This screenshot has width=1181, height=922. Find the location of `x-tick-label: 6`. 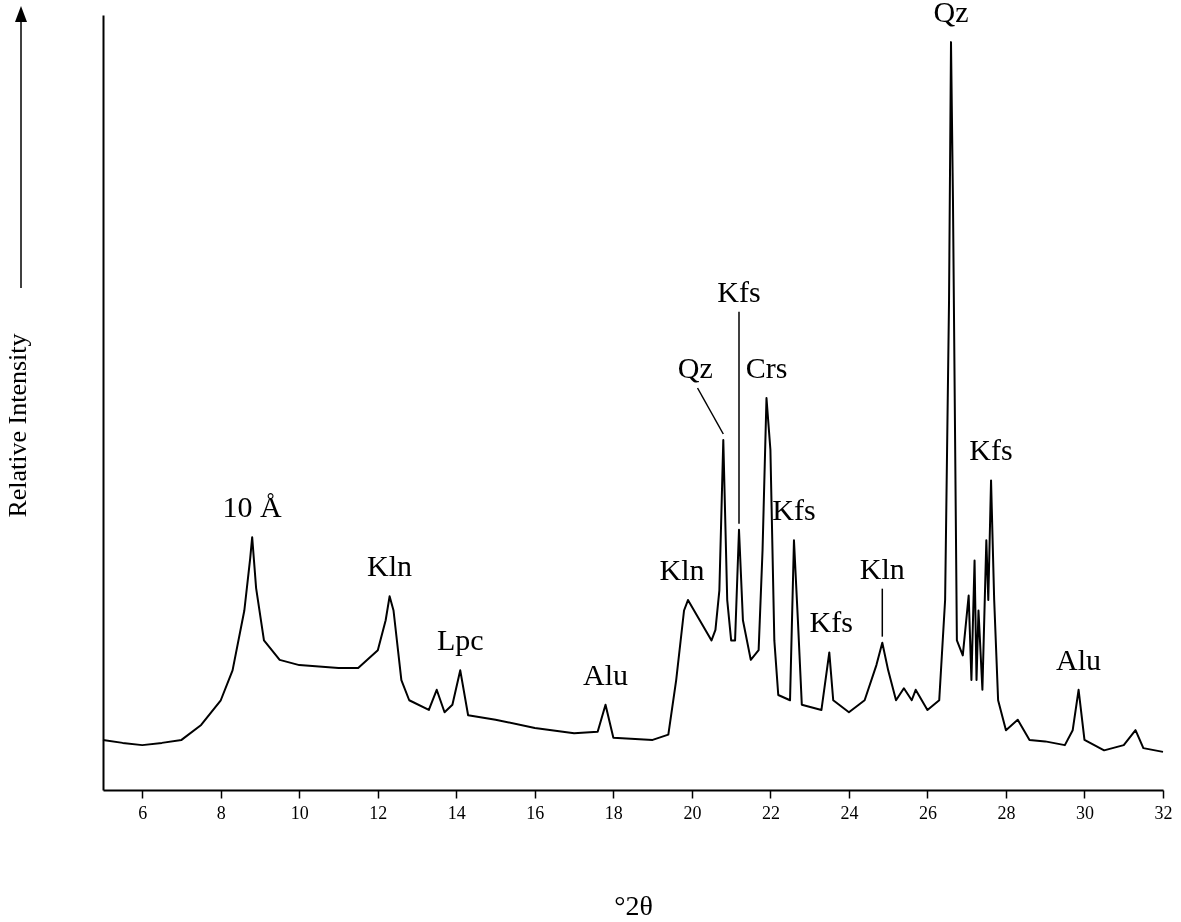

x-tick-label: 6 is located at coordinates (143, 812).